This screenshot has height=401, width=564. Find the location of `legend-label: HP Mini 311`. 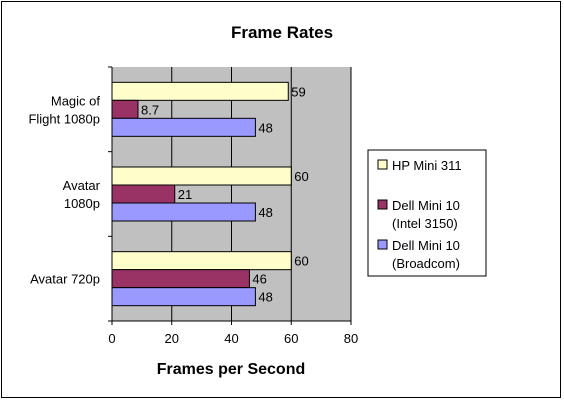

legend-label: HP Mini 311 is located at coordinates (427, 165).